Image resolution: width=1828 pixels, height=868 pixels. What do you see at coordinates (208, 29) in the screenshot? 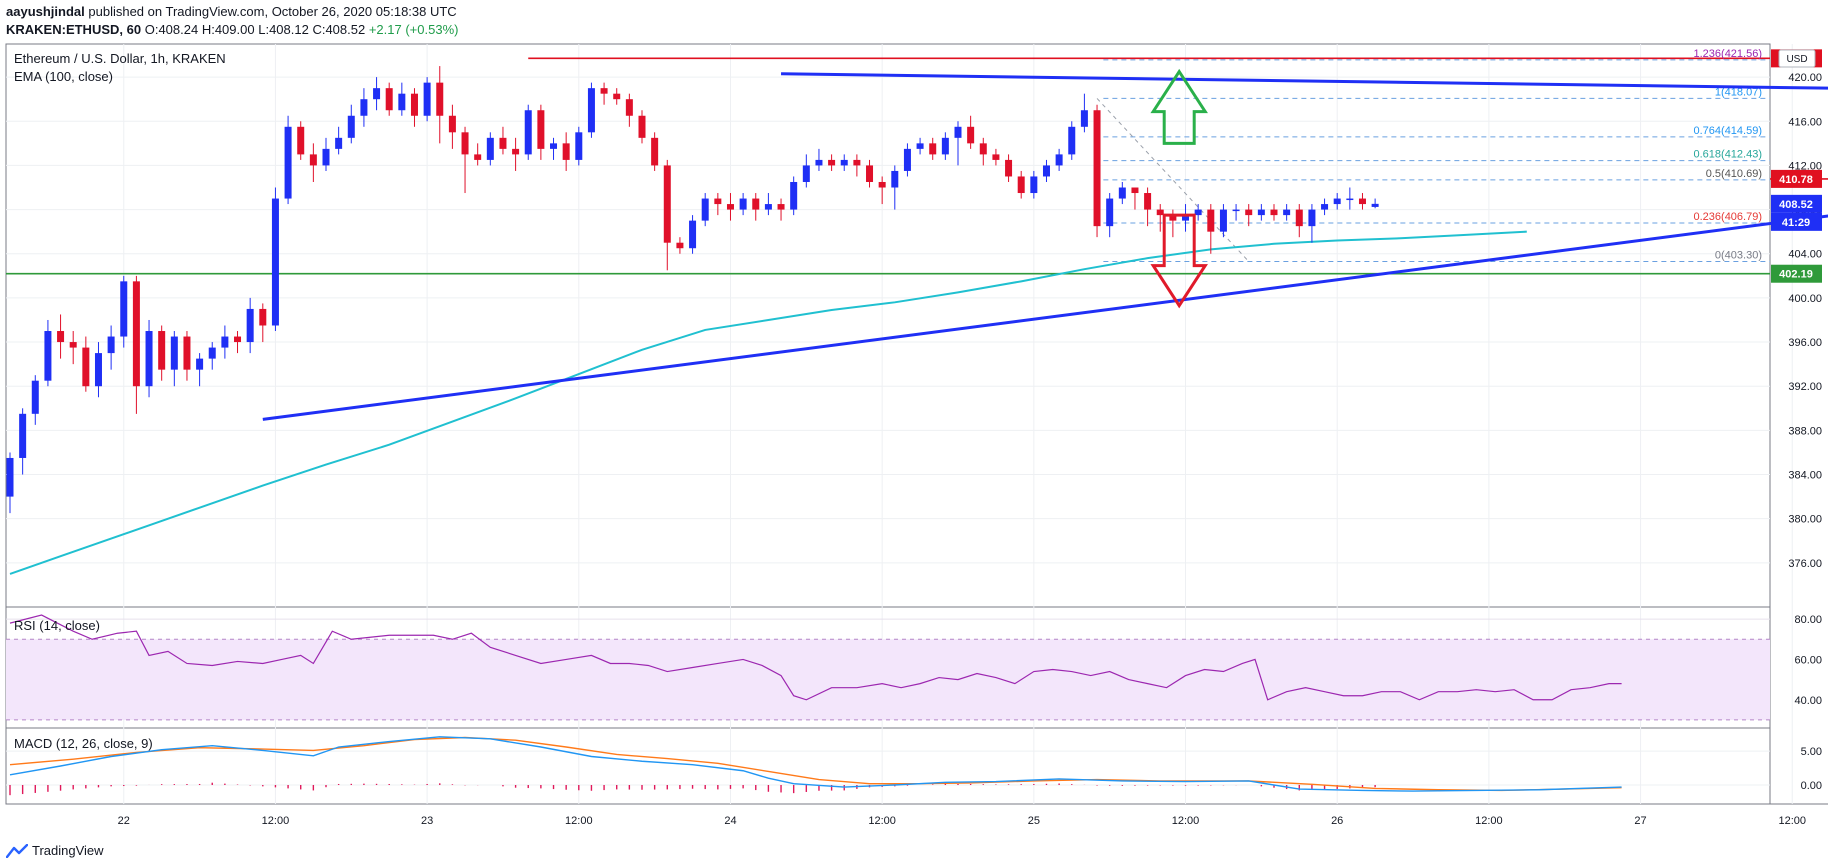
I see `high-label: H:` at bounding box center [208, 29].